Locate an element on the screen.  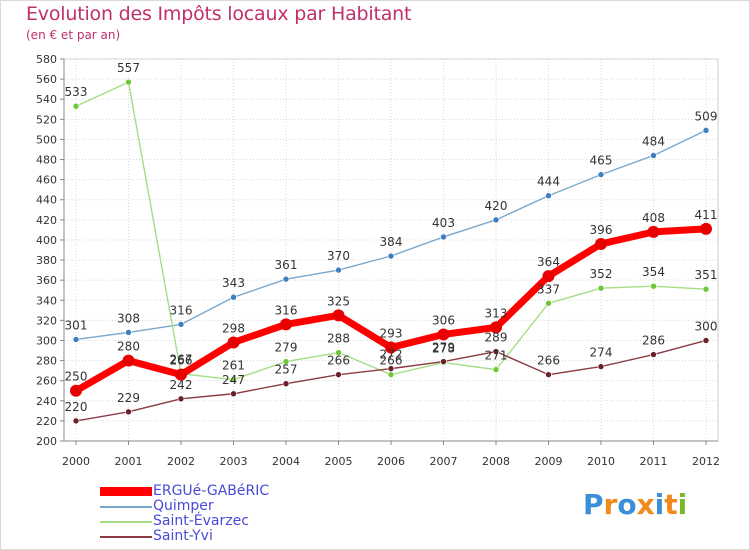
legend-swatch-quimper is located at coordinates (126, 507).